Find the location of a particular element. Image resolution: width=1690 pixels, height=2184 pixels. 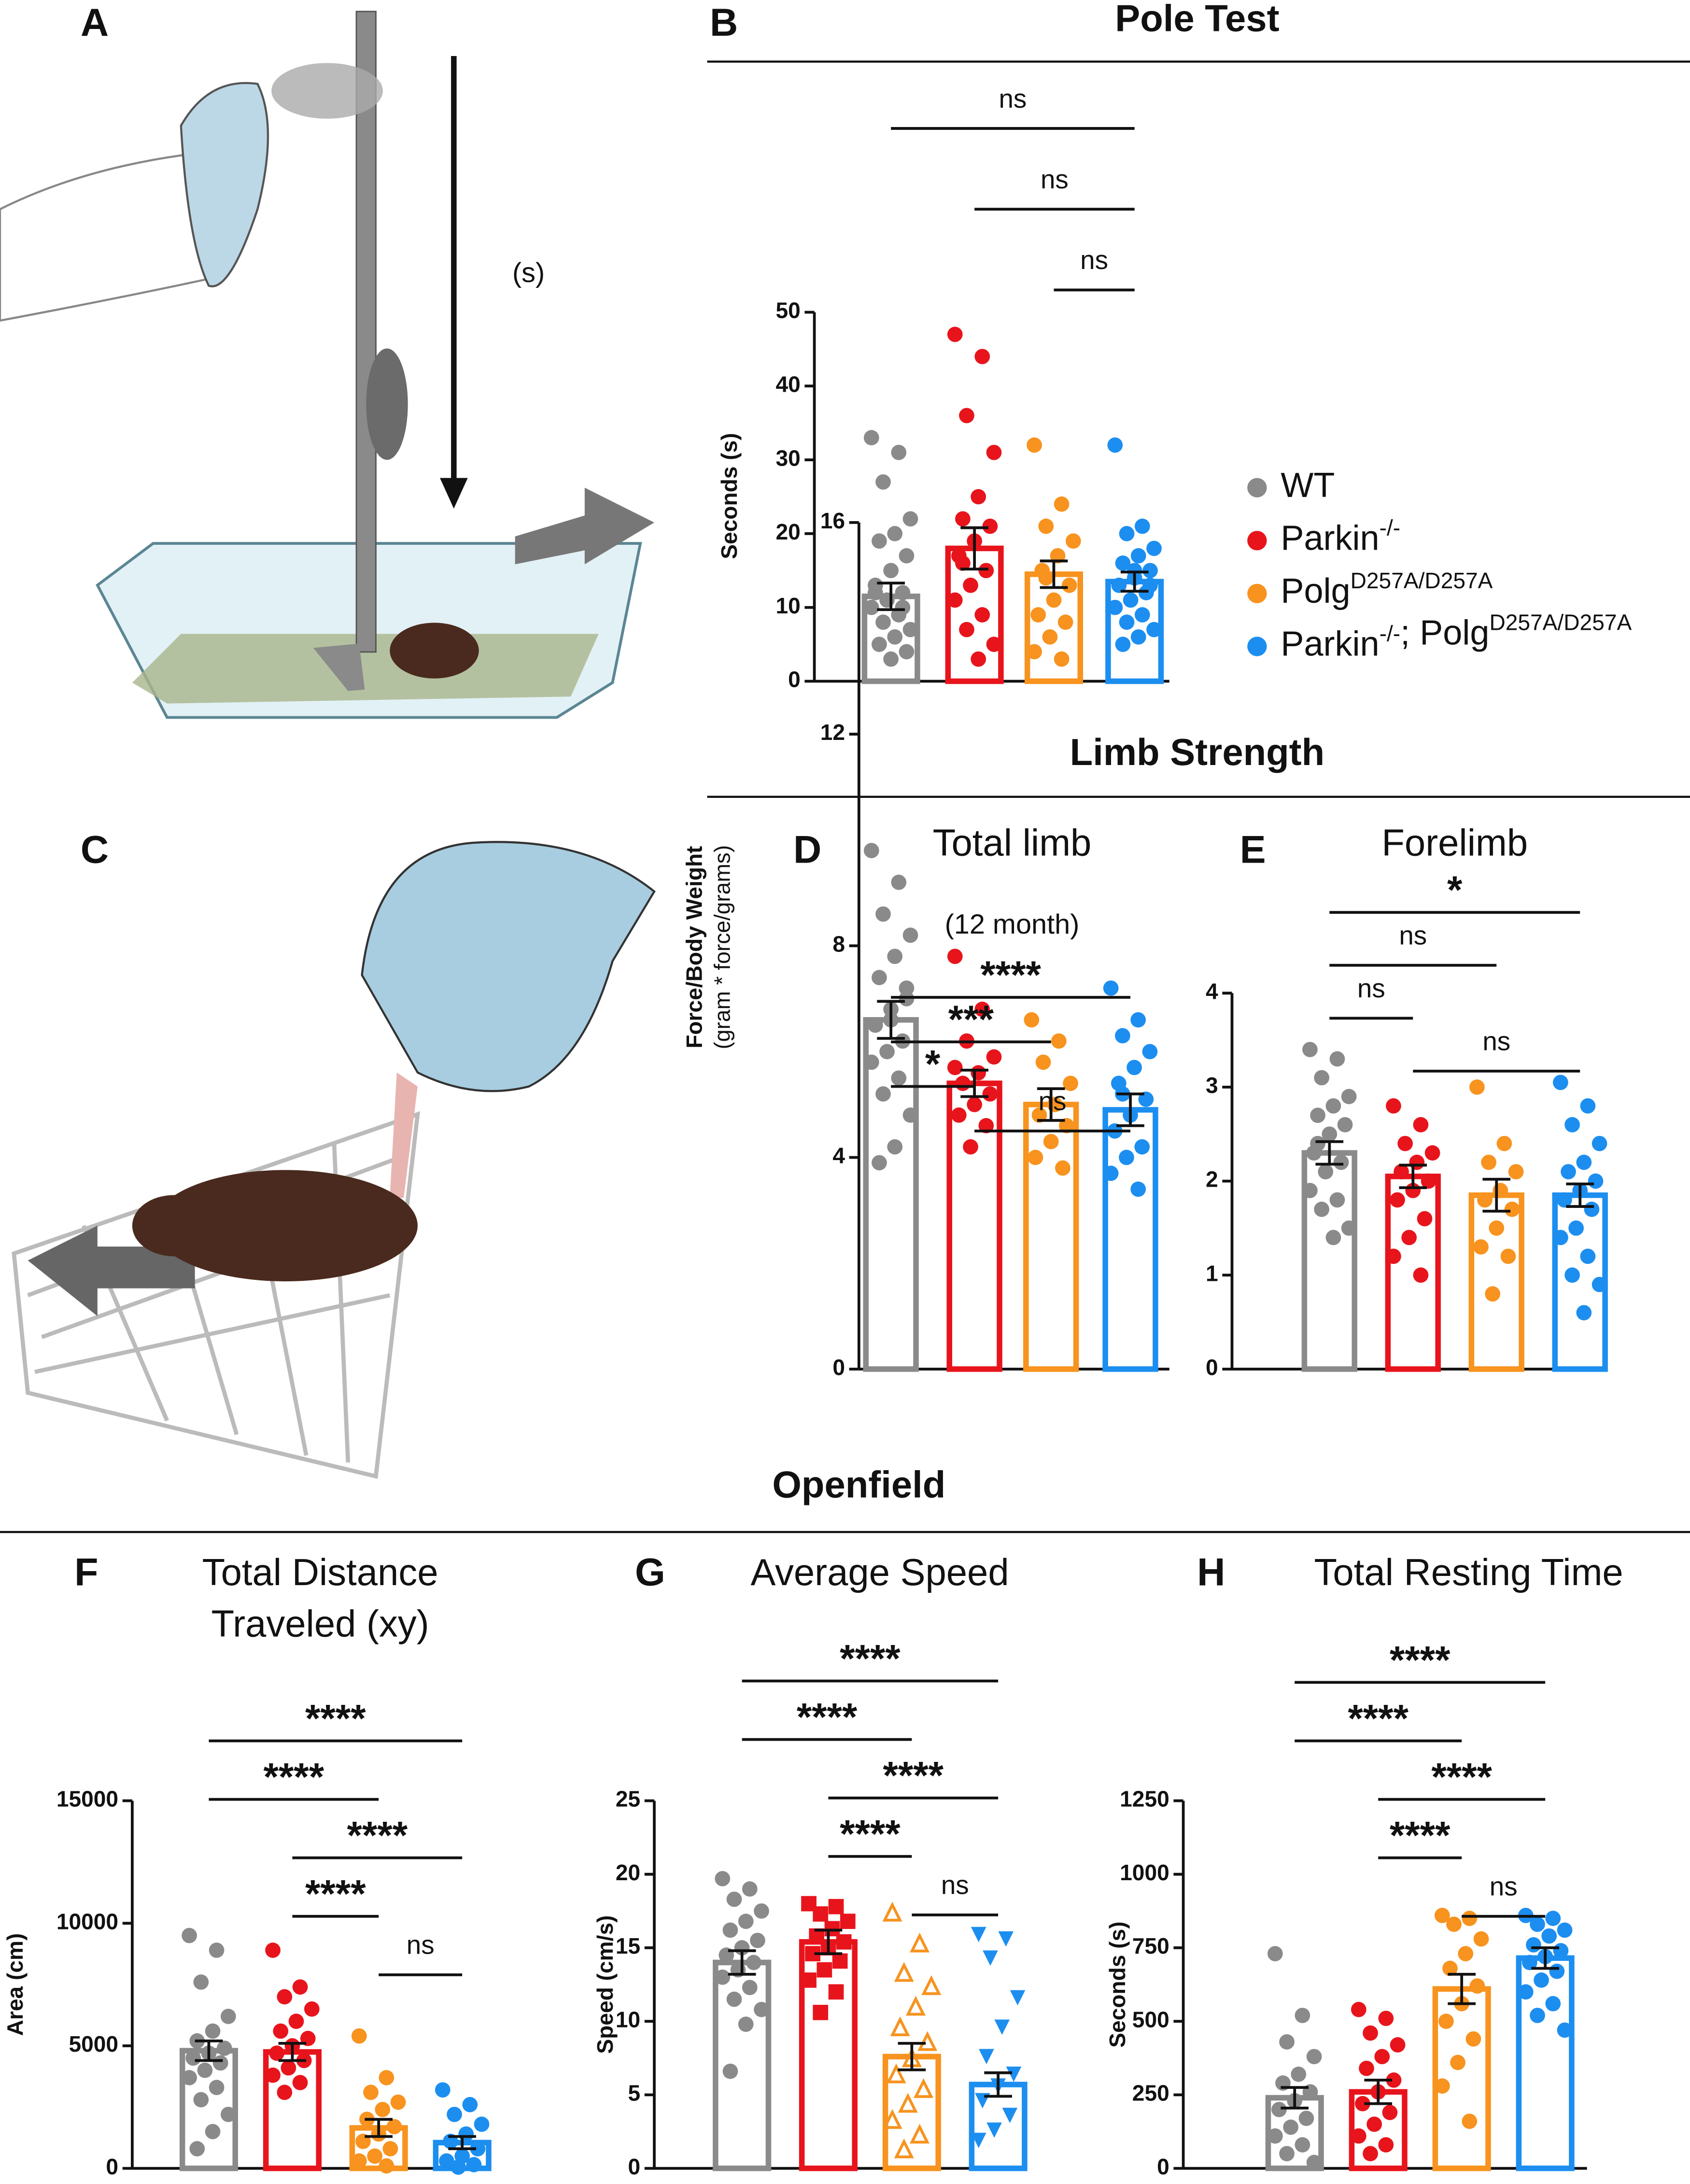

bar is located at coordinates (891, 1195).